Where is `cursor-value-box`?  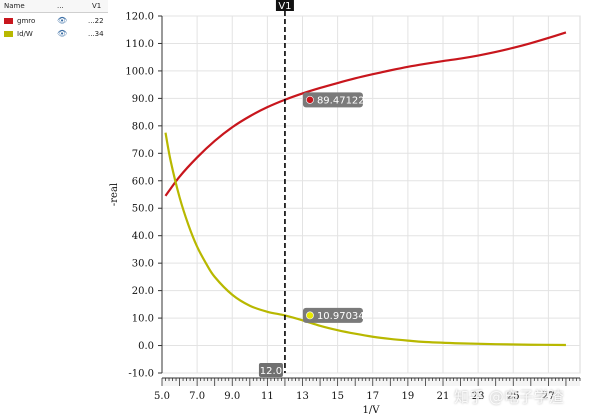
cursor-value-box is located at coordinates (270, 370).